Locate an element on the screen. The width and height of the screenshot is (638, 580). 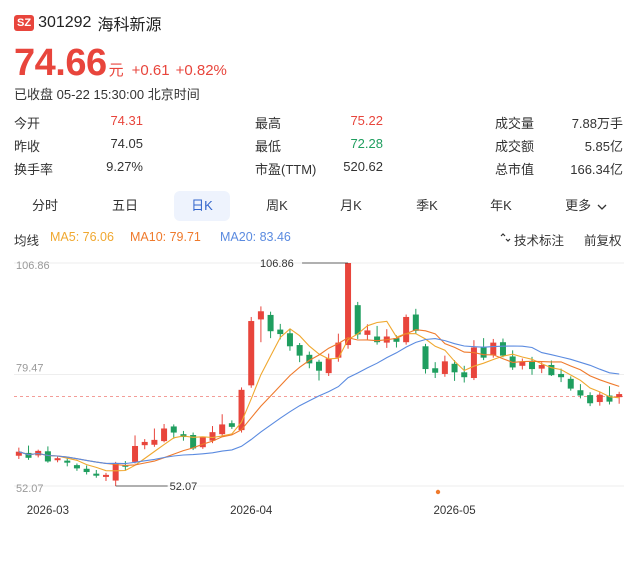
technical-annotation-label: 技术标注 is located at coordinates (539, 241).